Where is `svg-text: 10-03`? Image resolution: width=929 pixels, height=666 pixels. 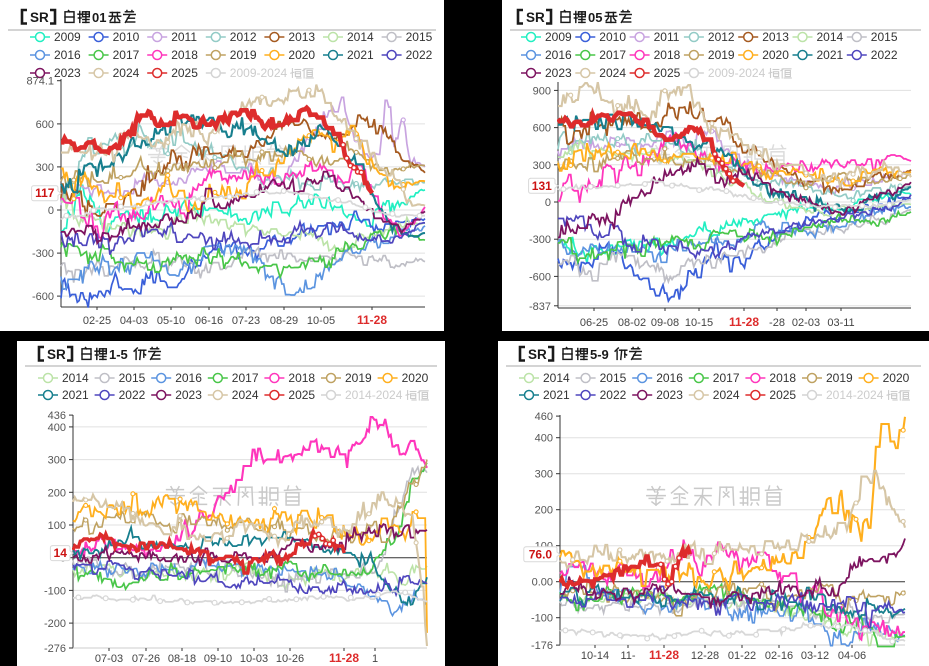 svg-text: 10-03 is located at coordinates (254, 659).